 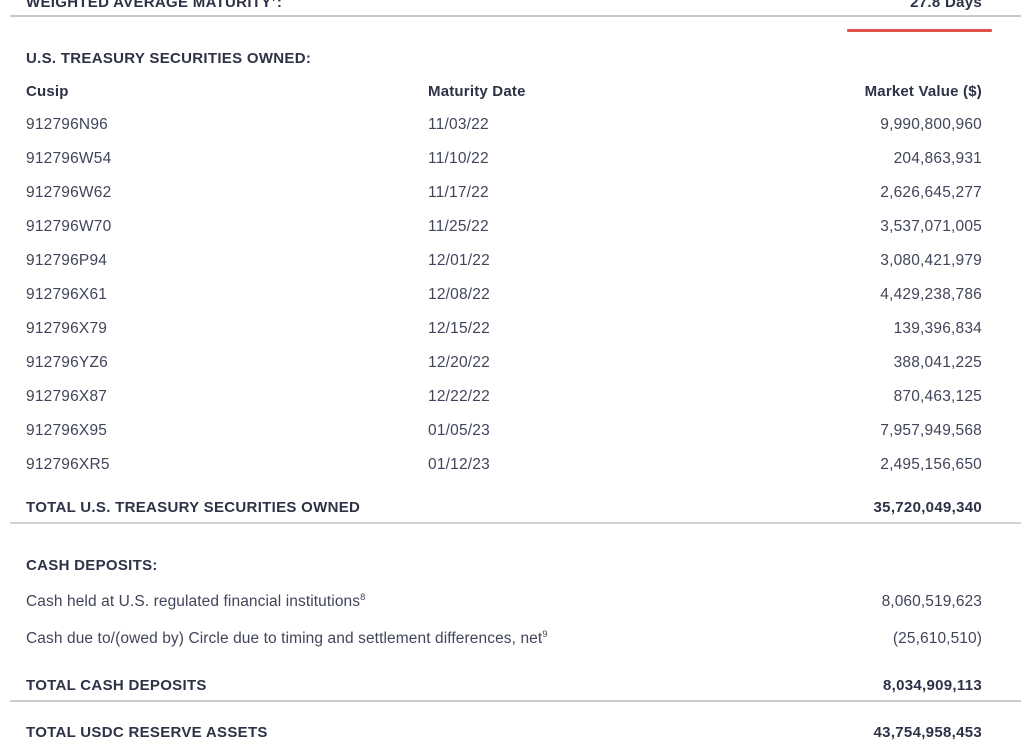 I want to click on cell-cusip: 912796XR5, so click(x=68, y=464).